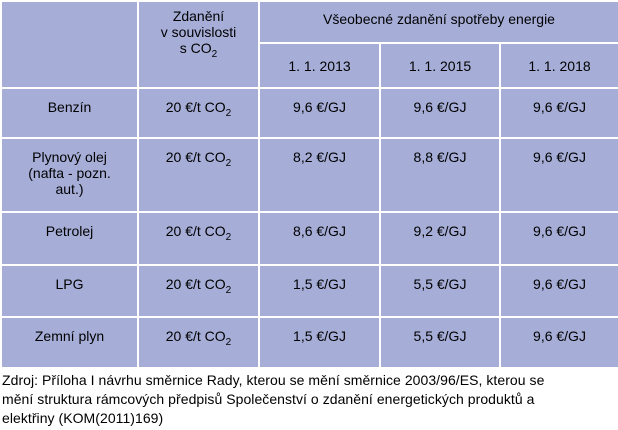  Describe the element at coordinates (438, 22) in the screenshot. I see `header-general-energy-tax: Všeobecné zdanění spotřeby energie` at that location.